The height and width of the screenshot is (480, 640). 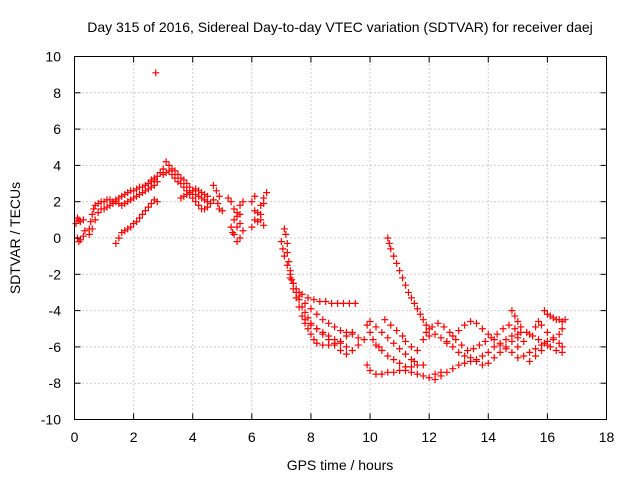 I want to click on series-outlier, so click(x=156, y=73).